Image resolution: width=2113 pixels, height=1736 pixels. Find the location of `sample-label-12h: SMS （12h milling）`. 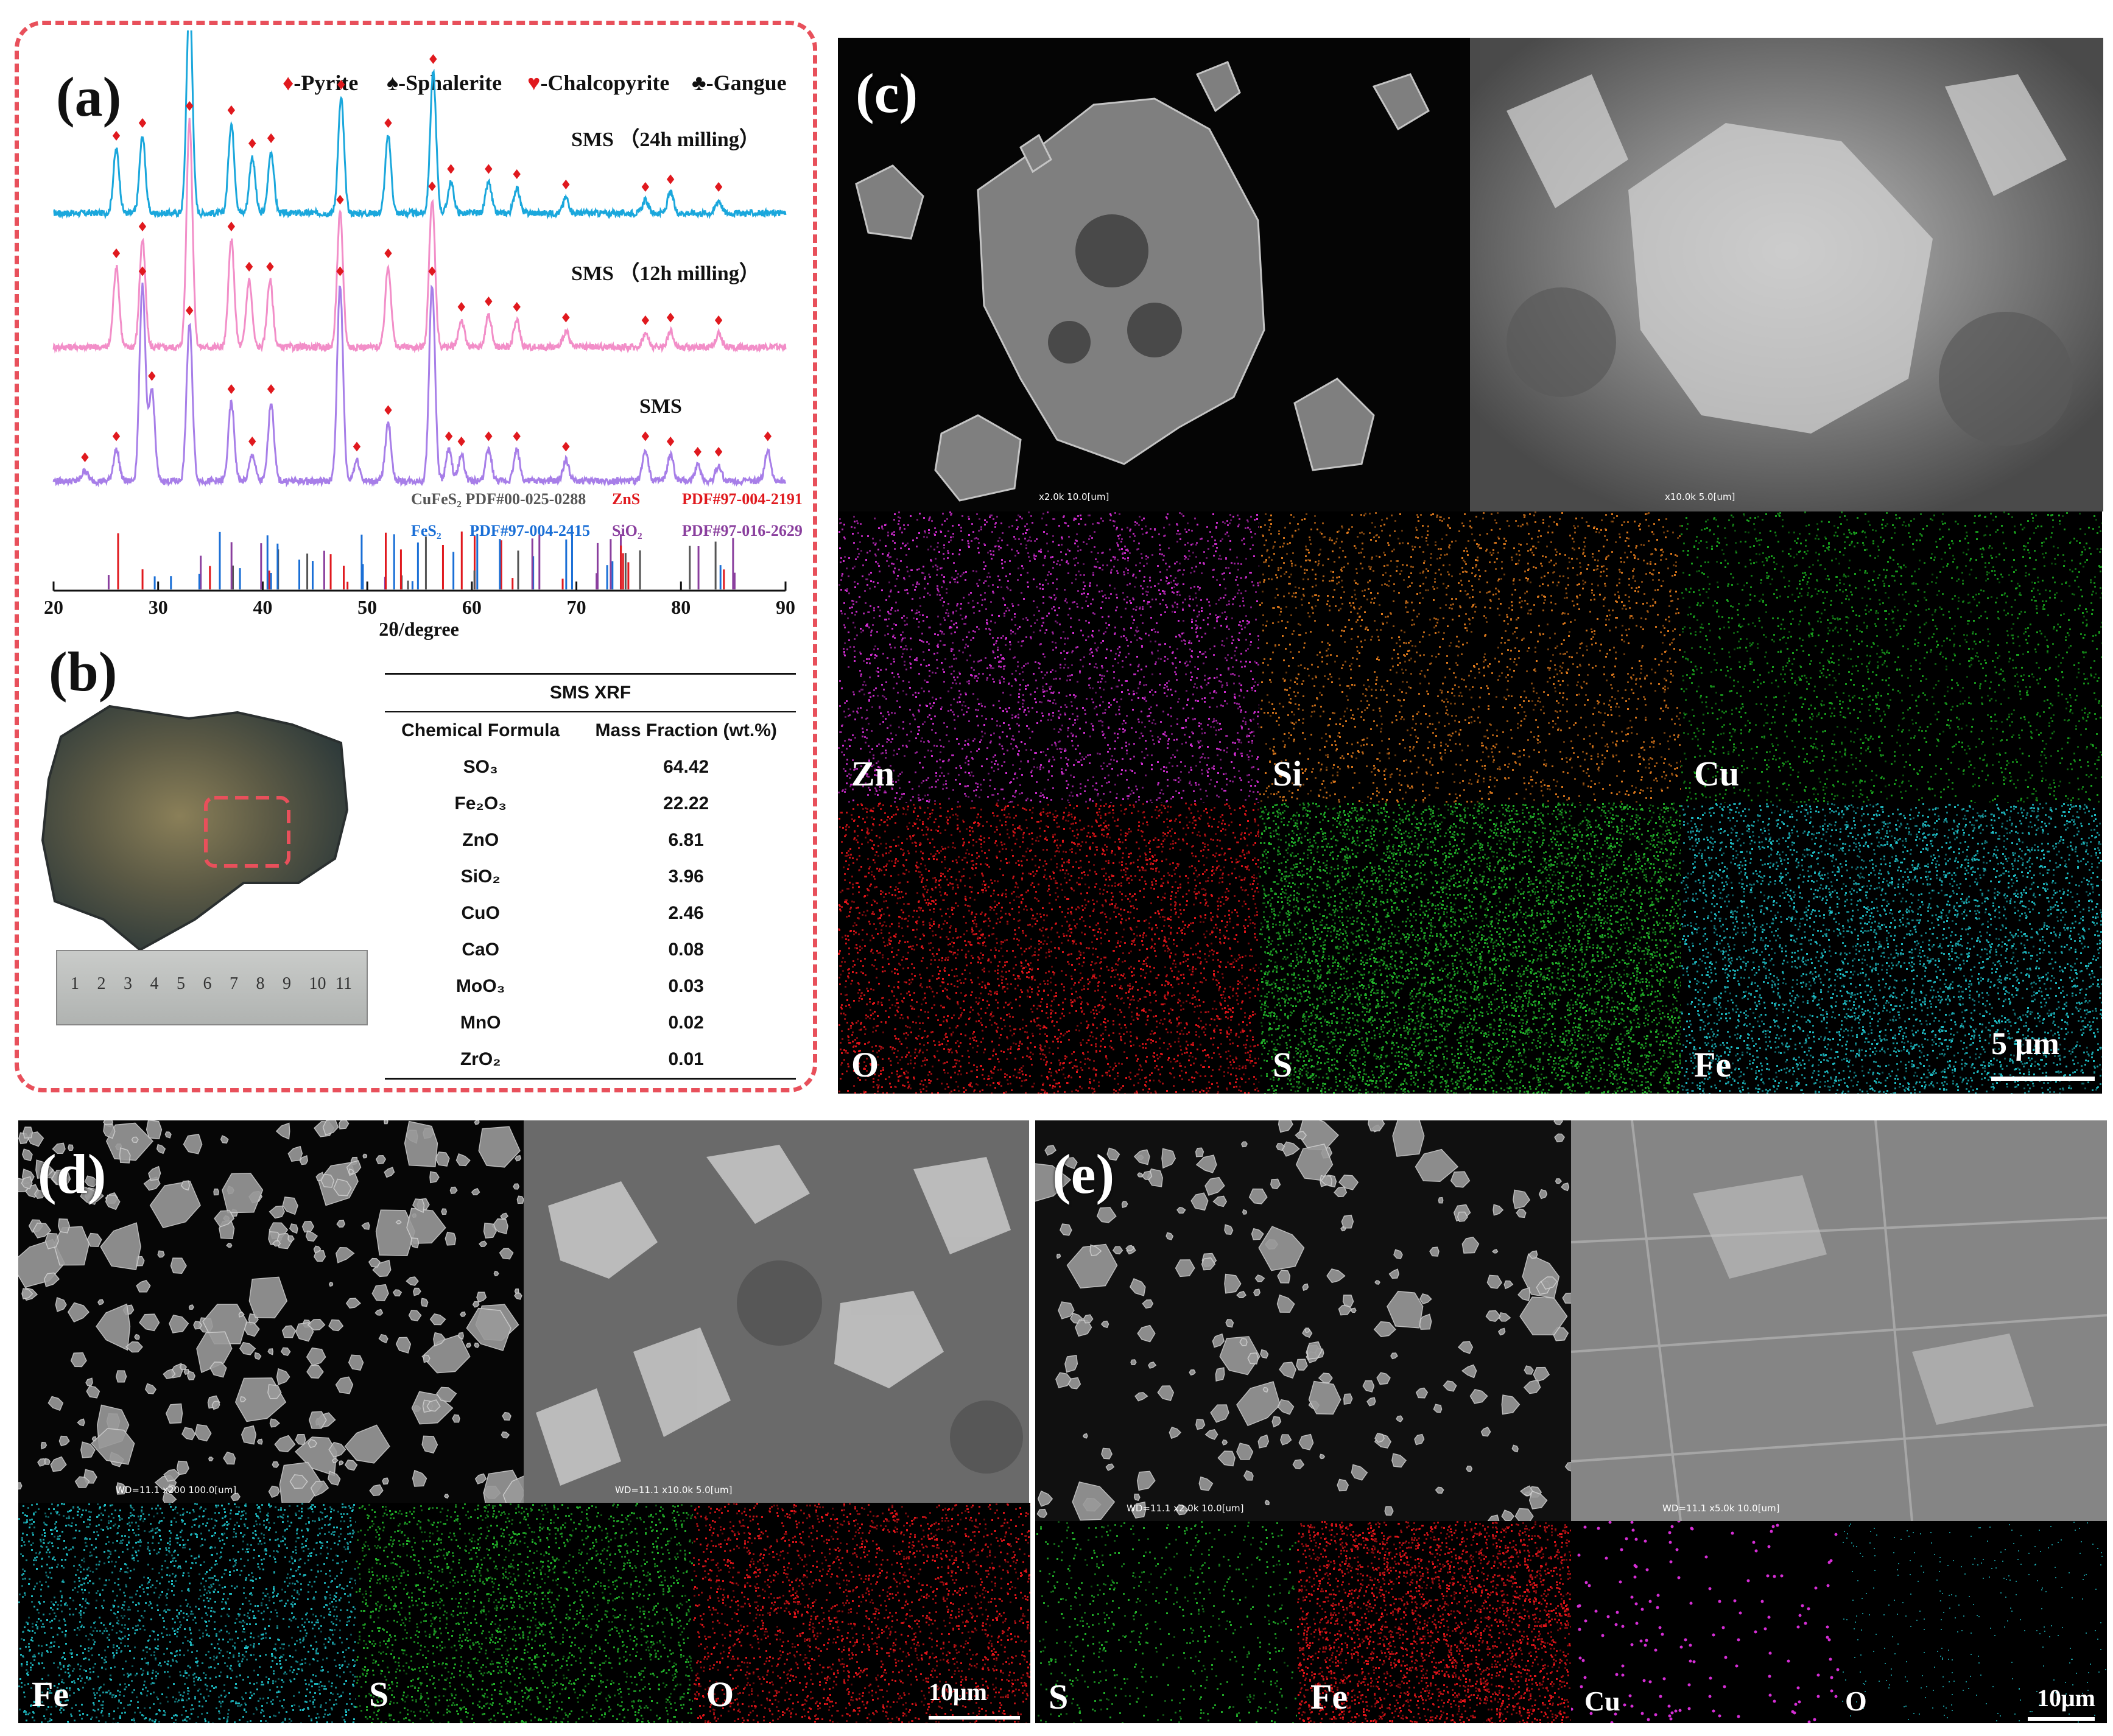

sample-label-12h: SMS （12h milling） is located at coordinates (665, 273).